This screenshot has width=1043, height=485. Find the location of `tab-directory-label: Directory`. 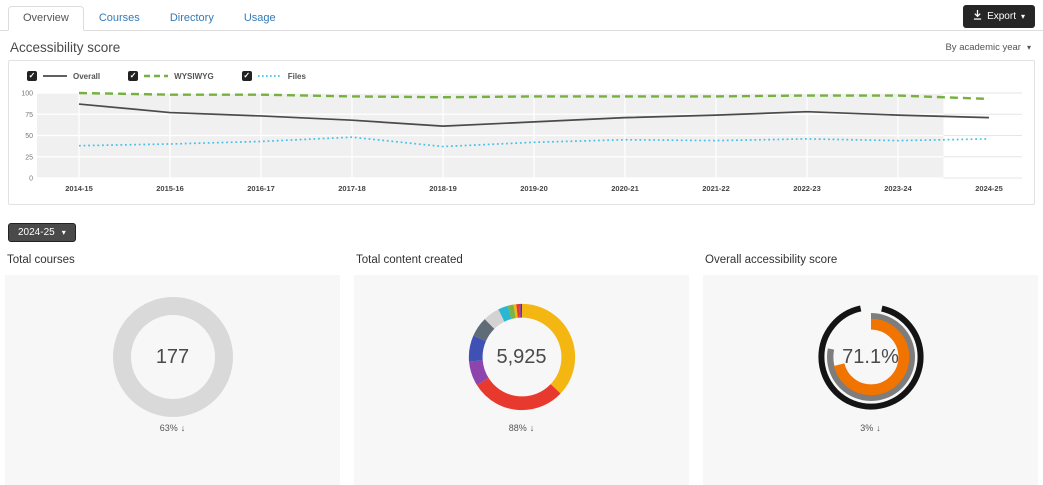

tab-directory-label: Directory is located at coordinates (191, 18).